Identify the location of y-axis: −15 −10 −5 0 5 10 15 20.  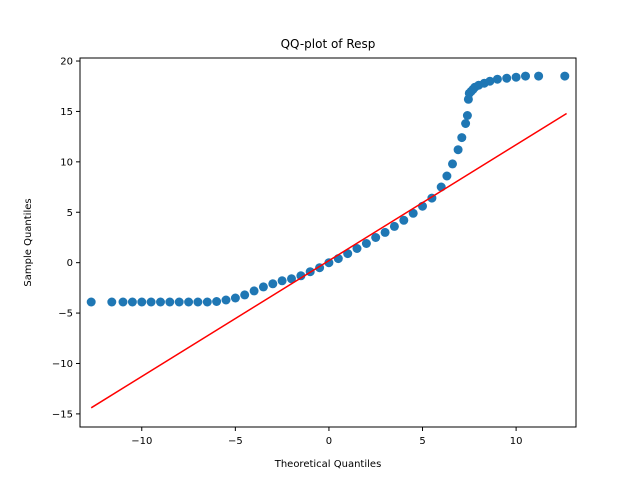
(66, 238).